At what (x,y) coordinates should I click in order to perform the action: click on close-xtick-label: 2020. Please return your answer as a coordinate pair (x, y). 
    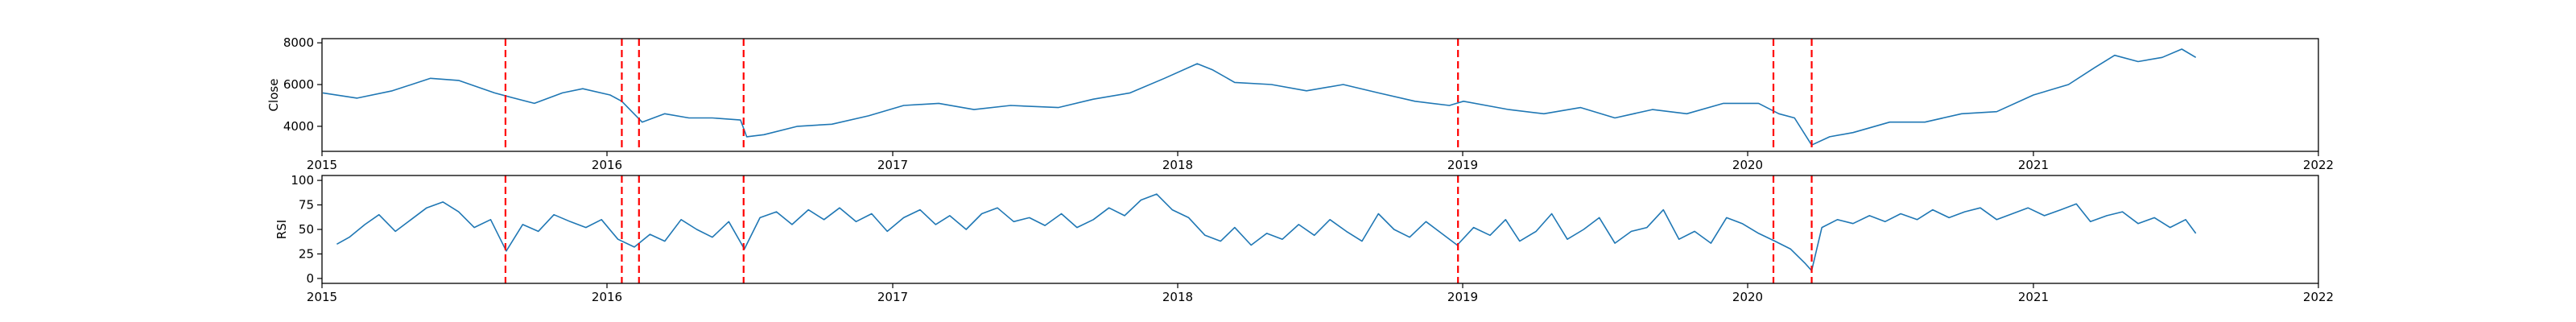
    Looking at the image, I should click on (1747, 165).